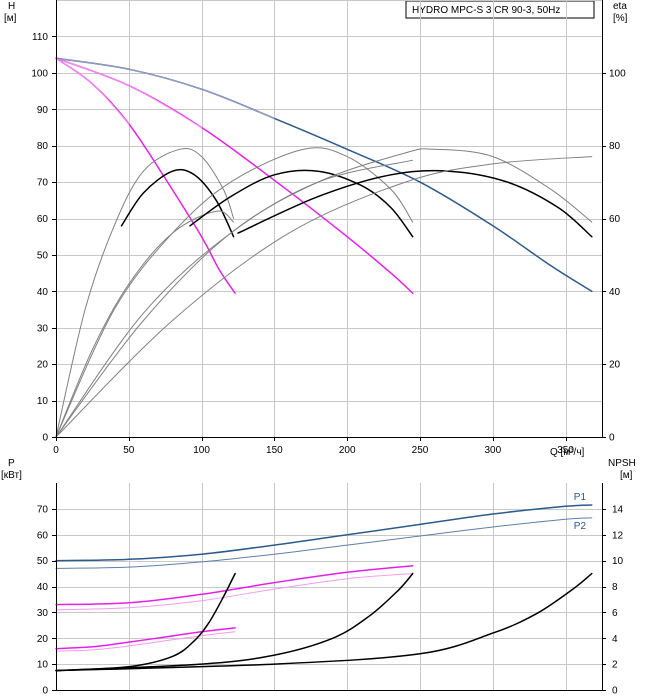  I want to click on npsh-tick-label: 4, so click(615, 639).